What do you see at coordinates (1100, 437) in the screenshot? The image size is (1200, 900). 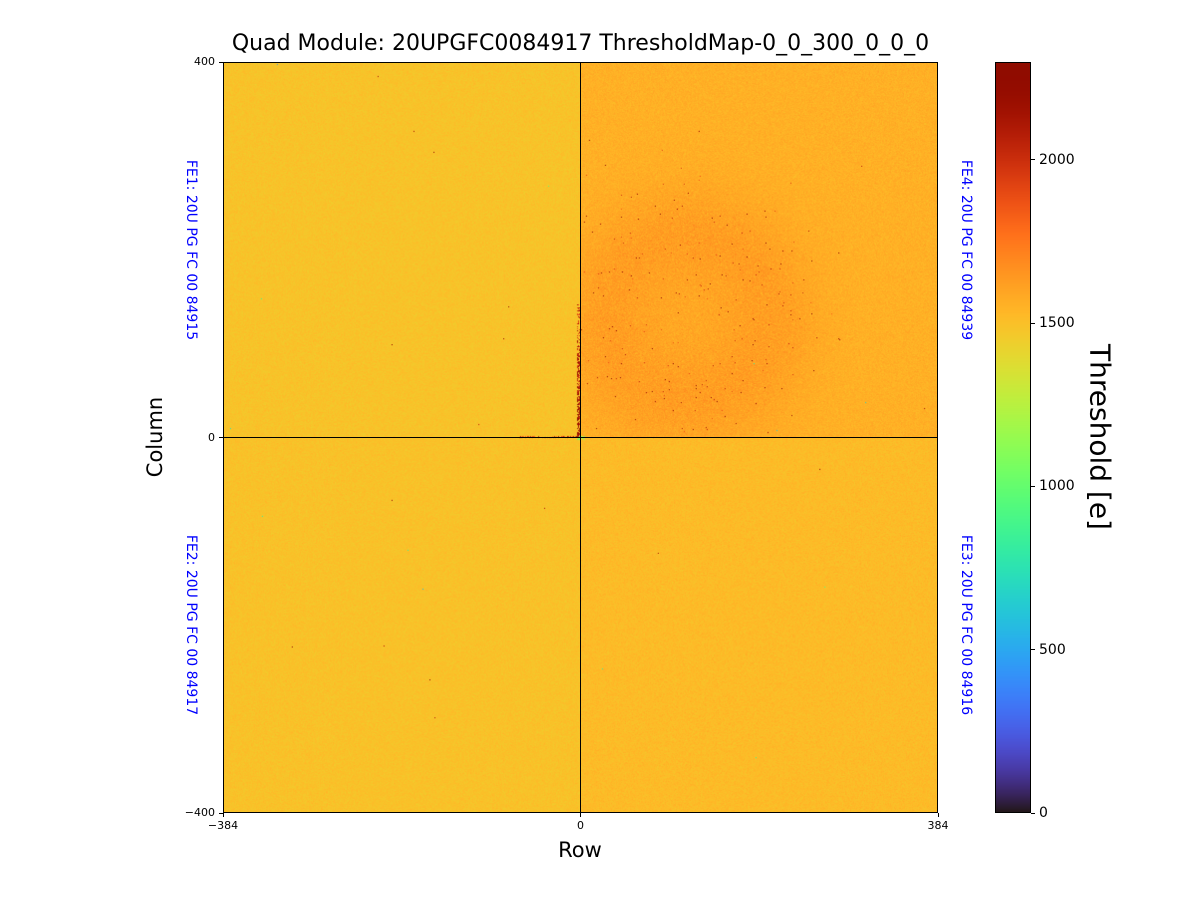 I see `colorbar-label: Threshold [e]` at bounding box center [1100, 437].